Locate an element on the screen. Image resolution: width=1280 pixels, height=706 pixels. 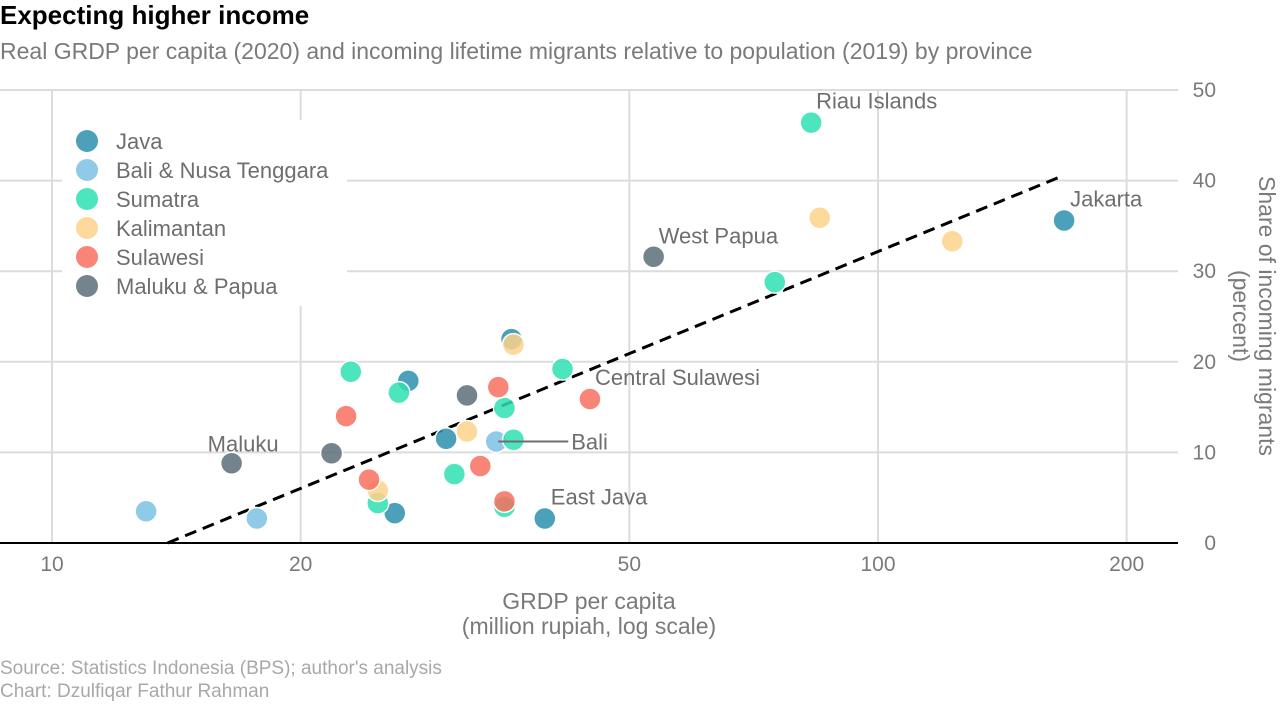
legend-background is located at coordinates (204, 213).